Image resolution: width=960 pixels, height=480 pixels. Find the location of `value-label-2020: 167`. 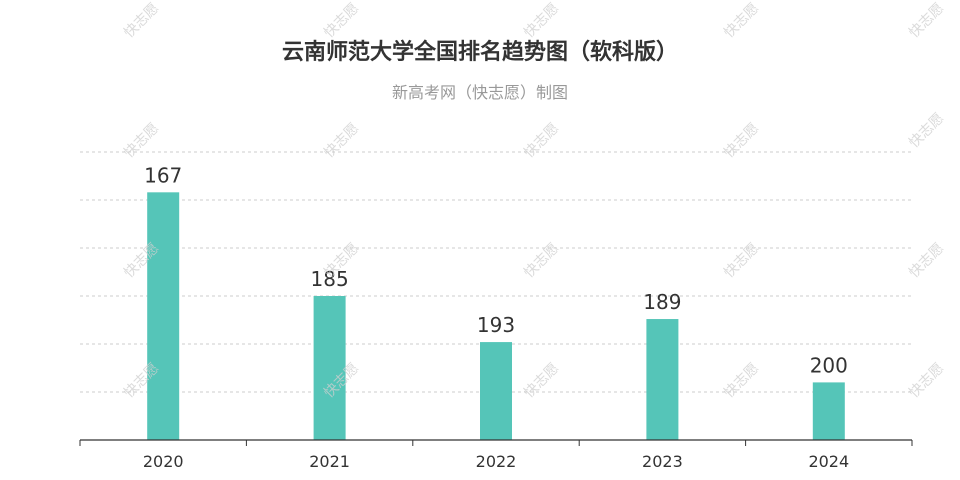

value-label-2020: 167 is located at coordinates (163, 175).